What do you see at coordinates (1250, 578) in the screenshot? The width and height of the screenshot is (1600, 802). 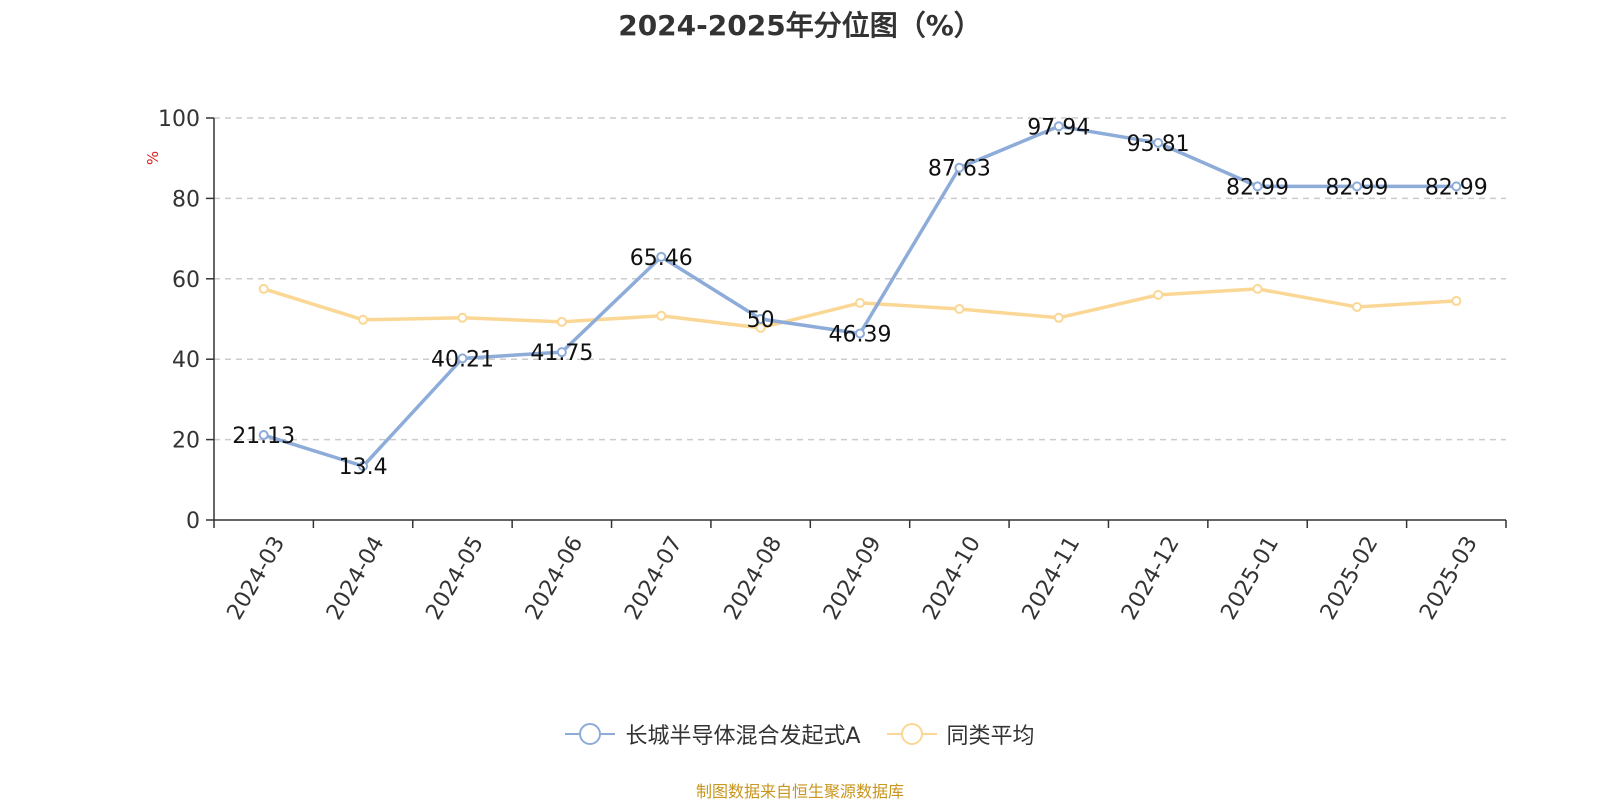 I see `x-tick-label: 2025-01` at bounding box center [1250, 578].